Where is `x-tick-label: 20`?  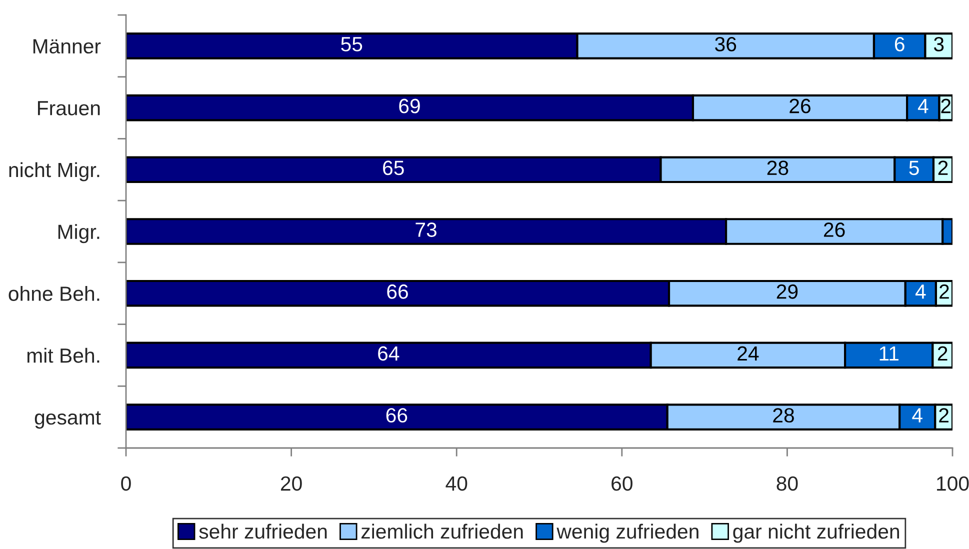
x-tick-label: 20 is located at coordinates (291, 483).